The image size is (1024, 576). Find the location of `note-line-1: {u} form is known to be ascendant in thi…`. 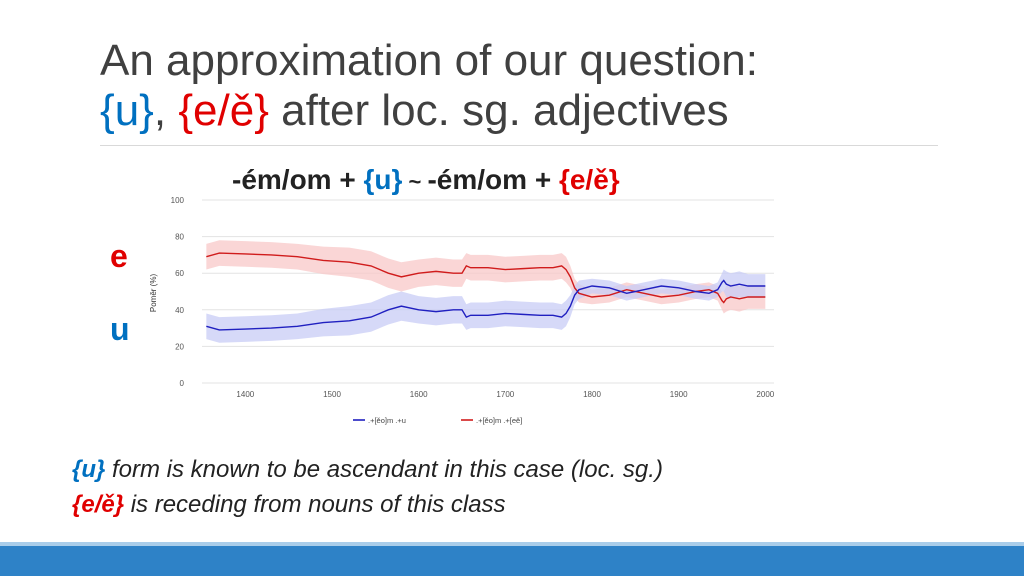

note-line-1: {u} form is known to be ascendant in thi… is located at coordinates (367, 469).